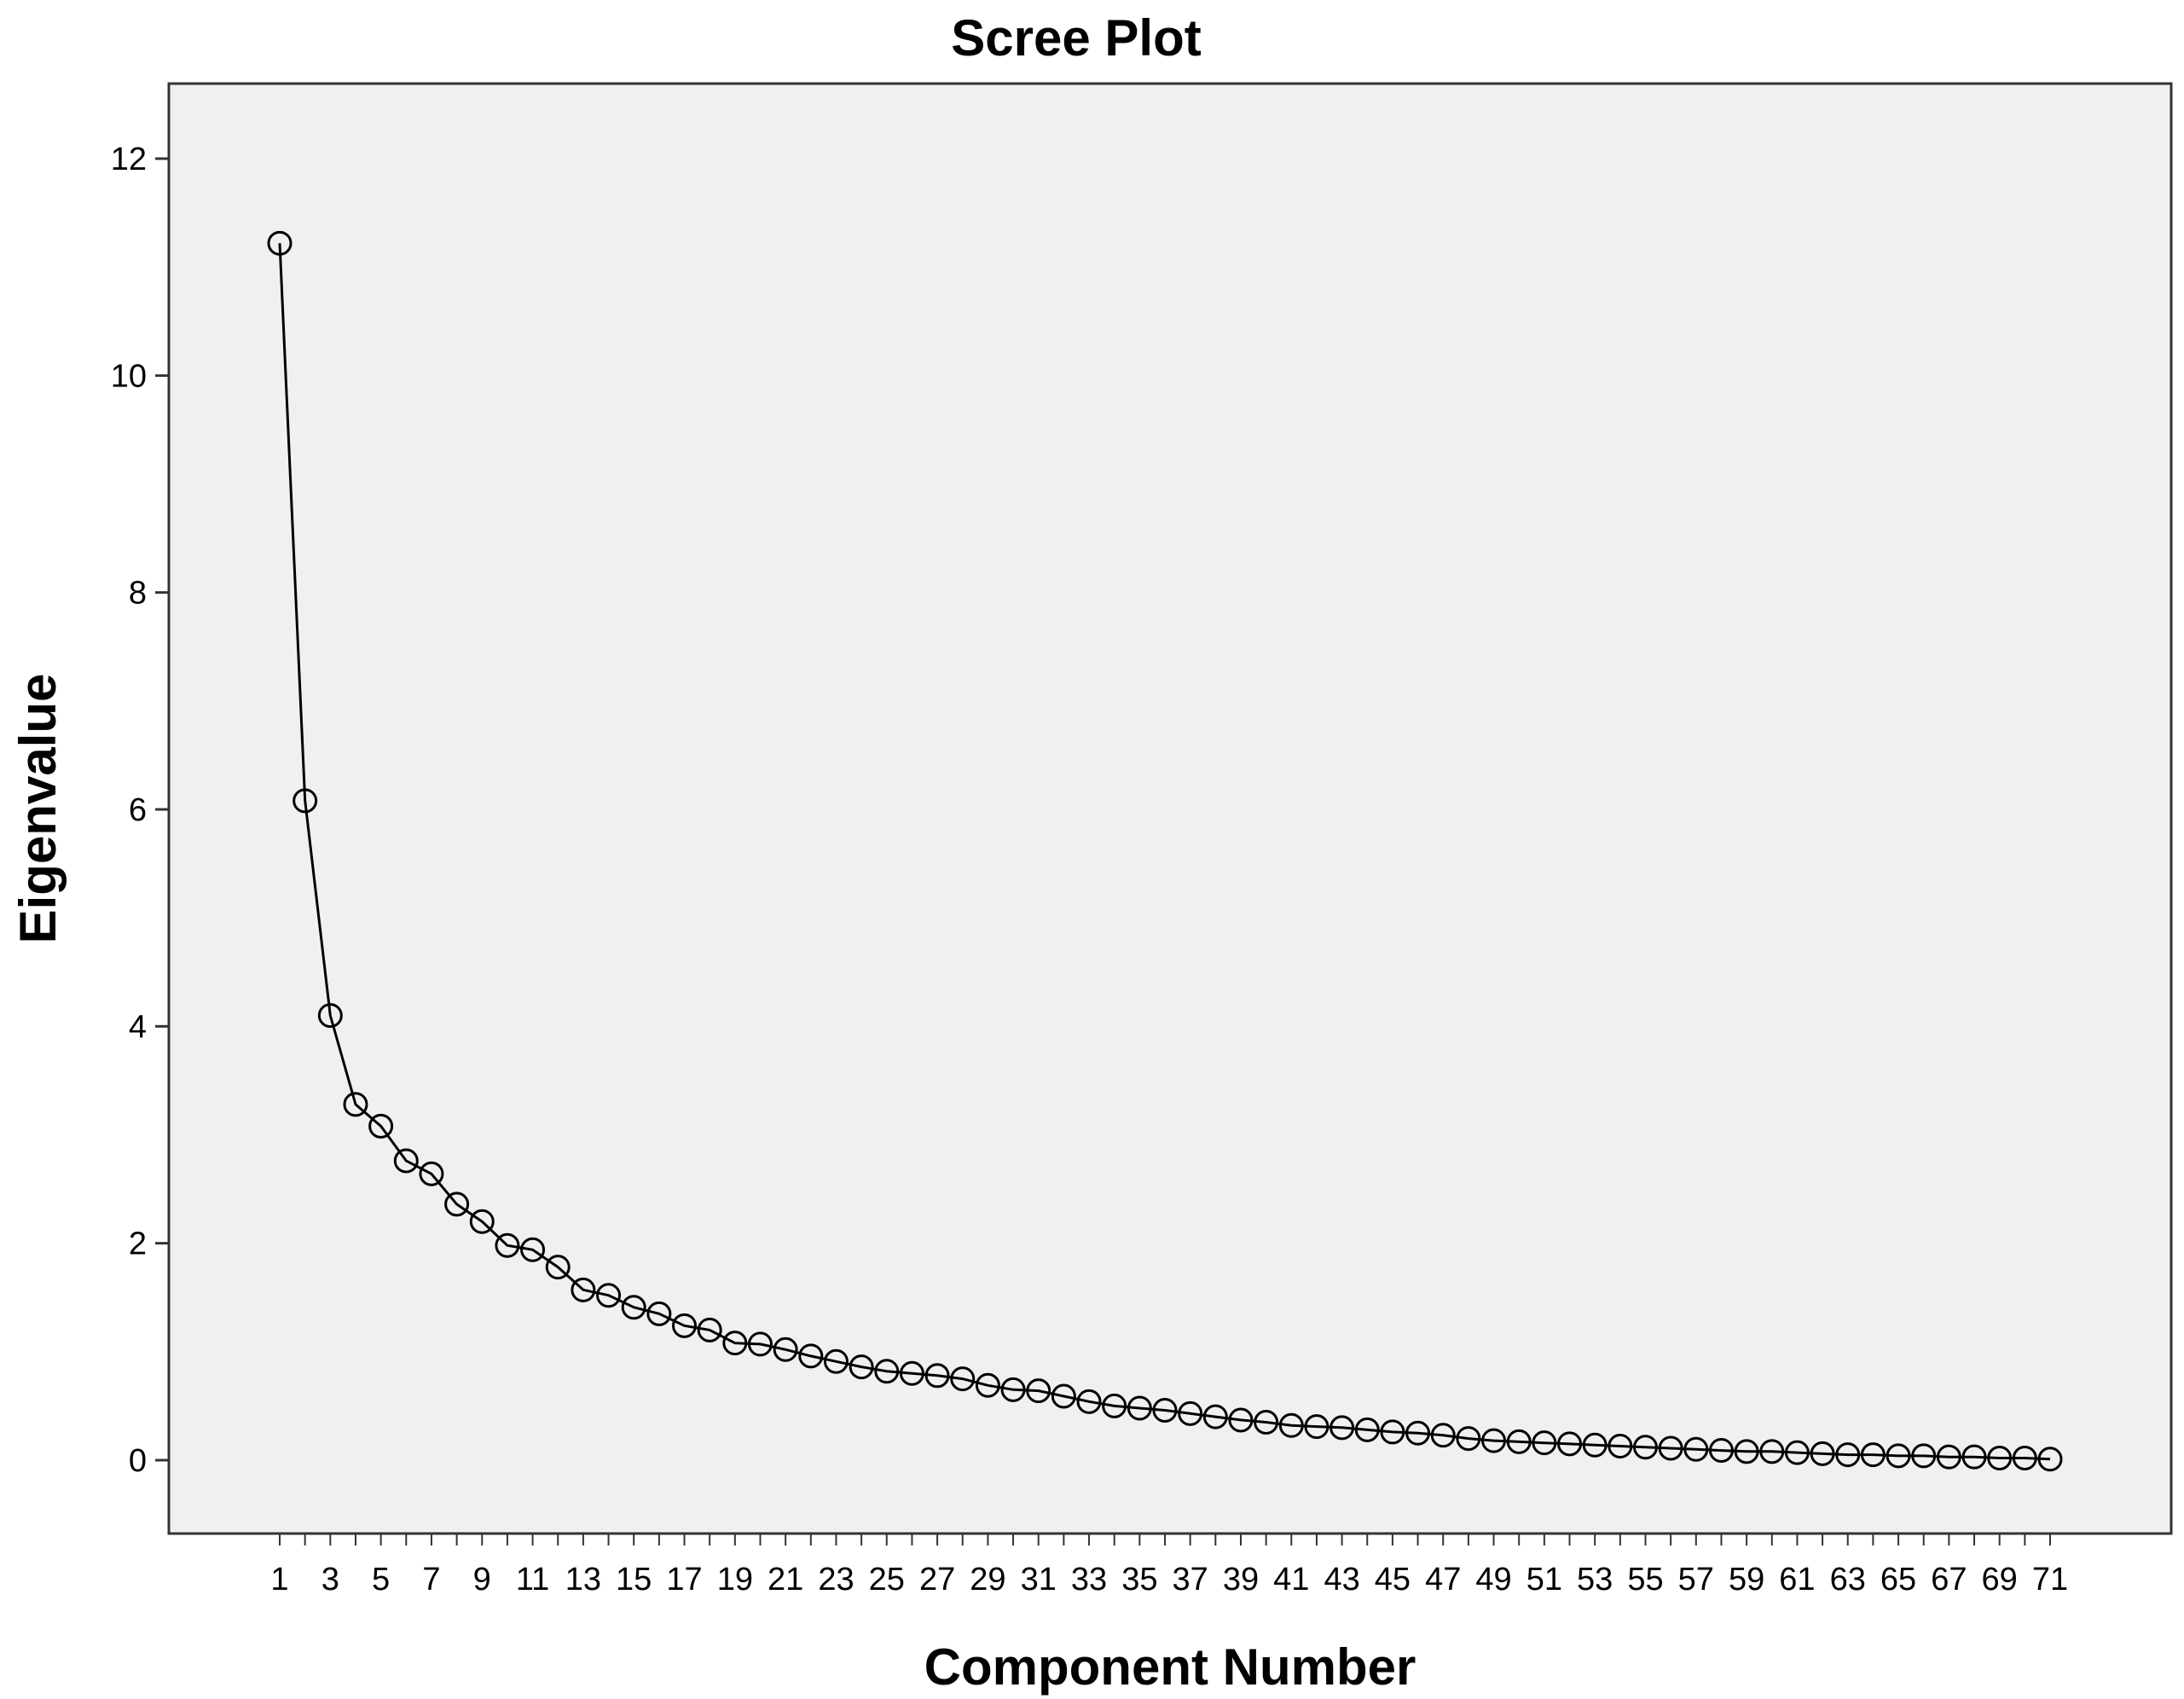  Describe the element at coordinates (1848, 1580) in the screenshot. I see `x-tick-label: 63` at that location.